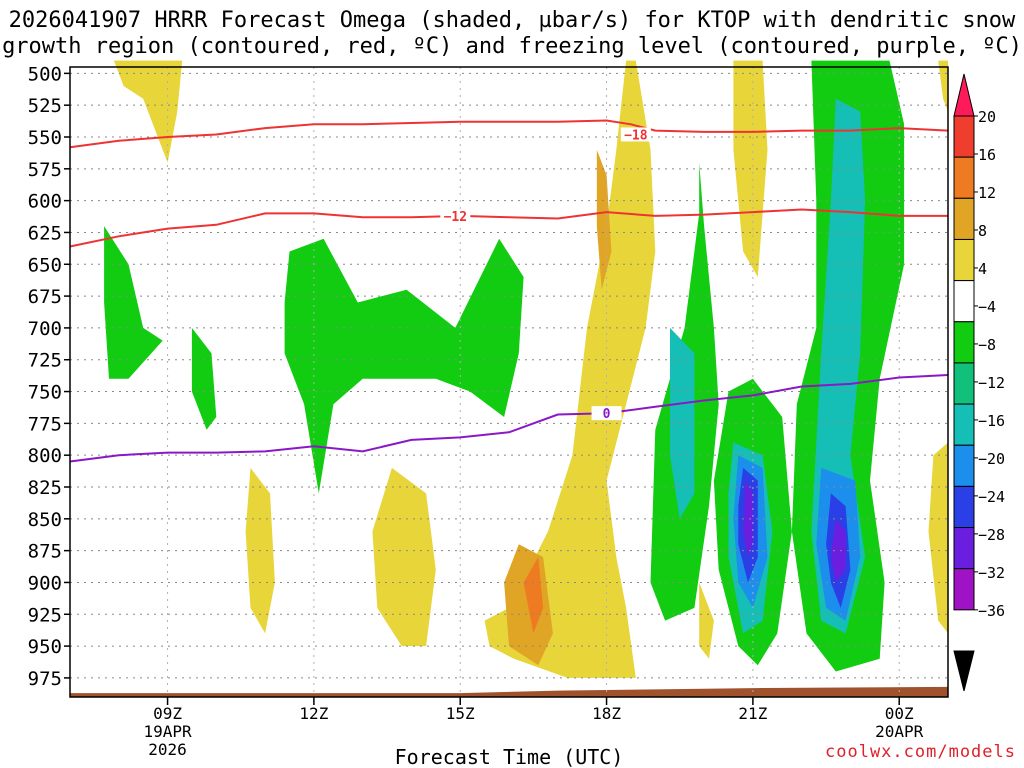 The image size is (1024, 768). Describe the element at coordinates (991, 383) in the screenshot. I see `colorbar-label-7: −12` at that location.